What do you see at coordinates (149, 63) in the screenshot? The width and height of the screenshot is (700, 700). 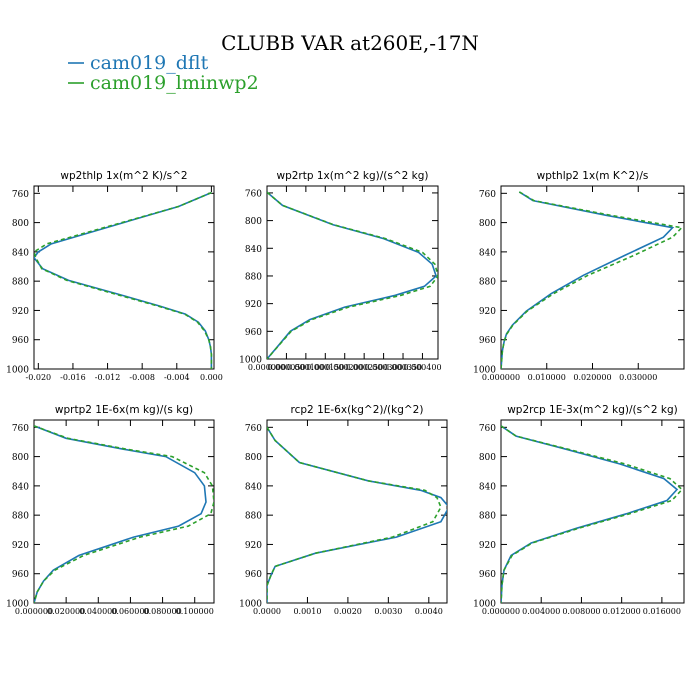 I see `legend-label-dflt: cam019_dflt` at bounding box center [149, 63].